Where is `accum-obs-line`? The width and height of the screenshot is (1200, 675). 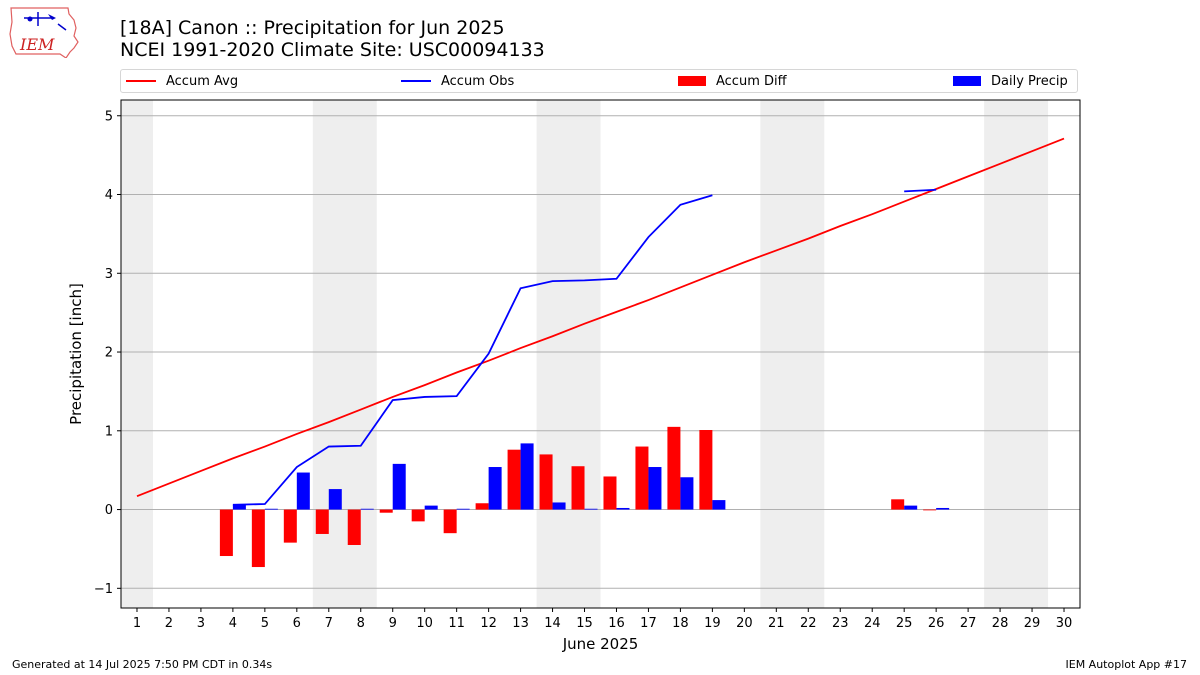 accum-obs-line is located at coordinates (920, 190).